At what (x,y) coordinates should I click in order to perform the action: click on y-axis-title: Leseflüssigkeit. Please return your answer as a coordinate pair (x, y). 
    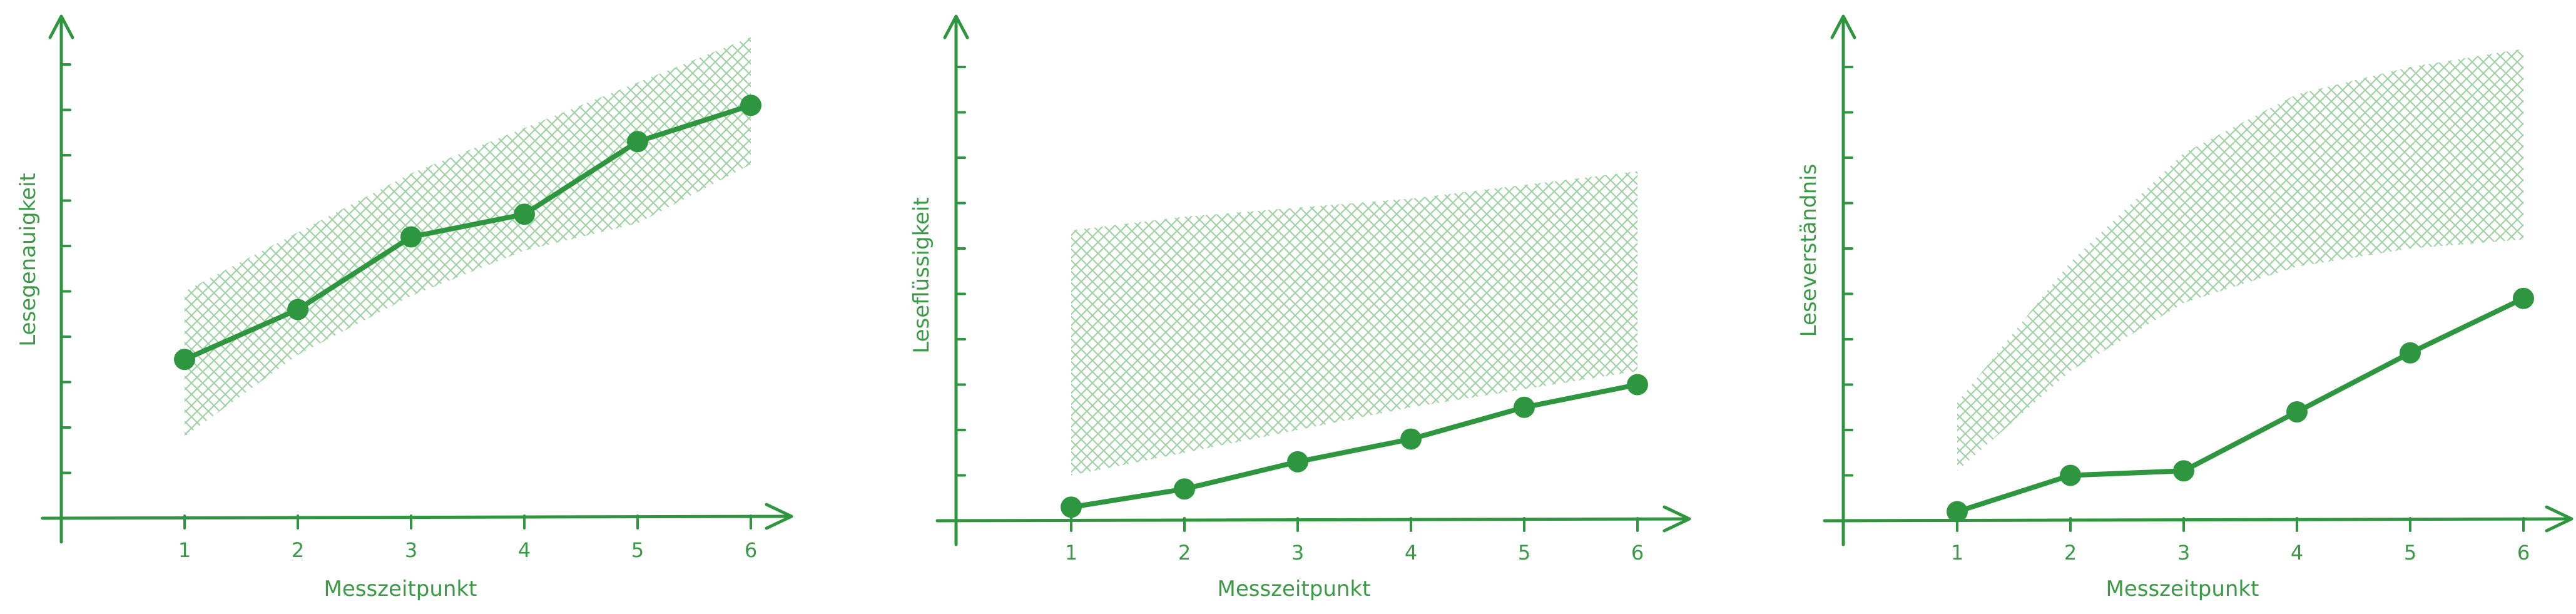
    Looking at the image, I should click on (922, 275).